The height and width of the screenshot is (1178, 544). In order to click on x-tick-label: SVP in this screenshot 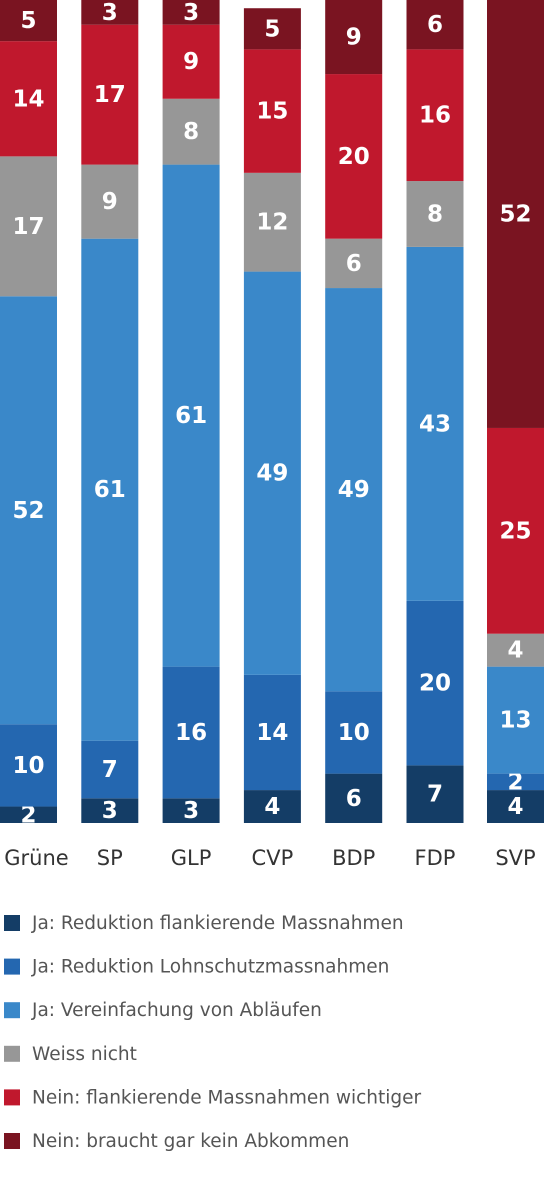, I will do `click(515, 858)`.